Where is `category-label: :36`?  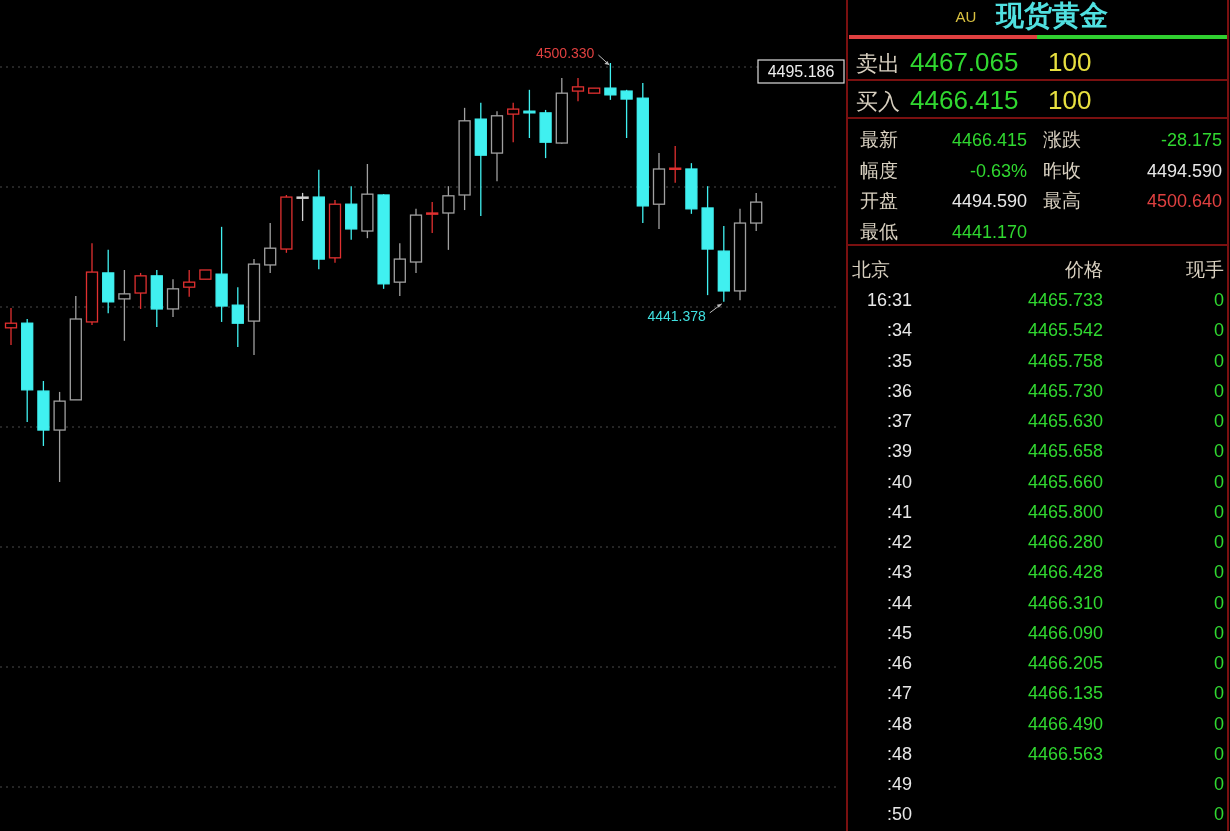 category-label: :36 is located at coordinates (899, 390).